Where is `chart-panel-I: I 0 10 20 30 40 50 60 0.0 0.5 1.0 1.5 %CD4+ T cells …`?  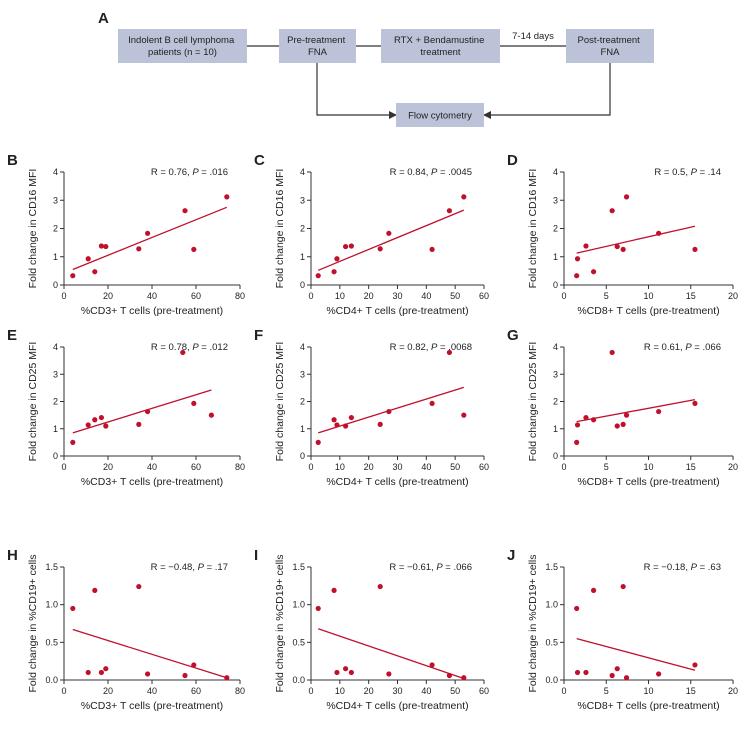
chart-panel-I: I 0 10 20 30 40 50 60 0.0 0.5 1.0 1.5 %CD4+ T cells … is located at coordinates (371, 629).